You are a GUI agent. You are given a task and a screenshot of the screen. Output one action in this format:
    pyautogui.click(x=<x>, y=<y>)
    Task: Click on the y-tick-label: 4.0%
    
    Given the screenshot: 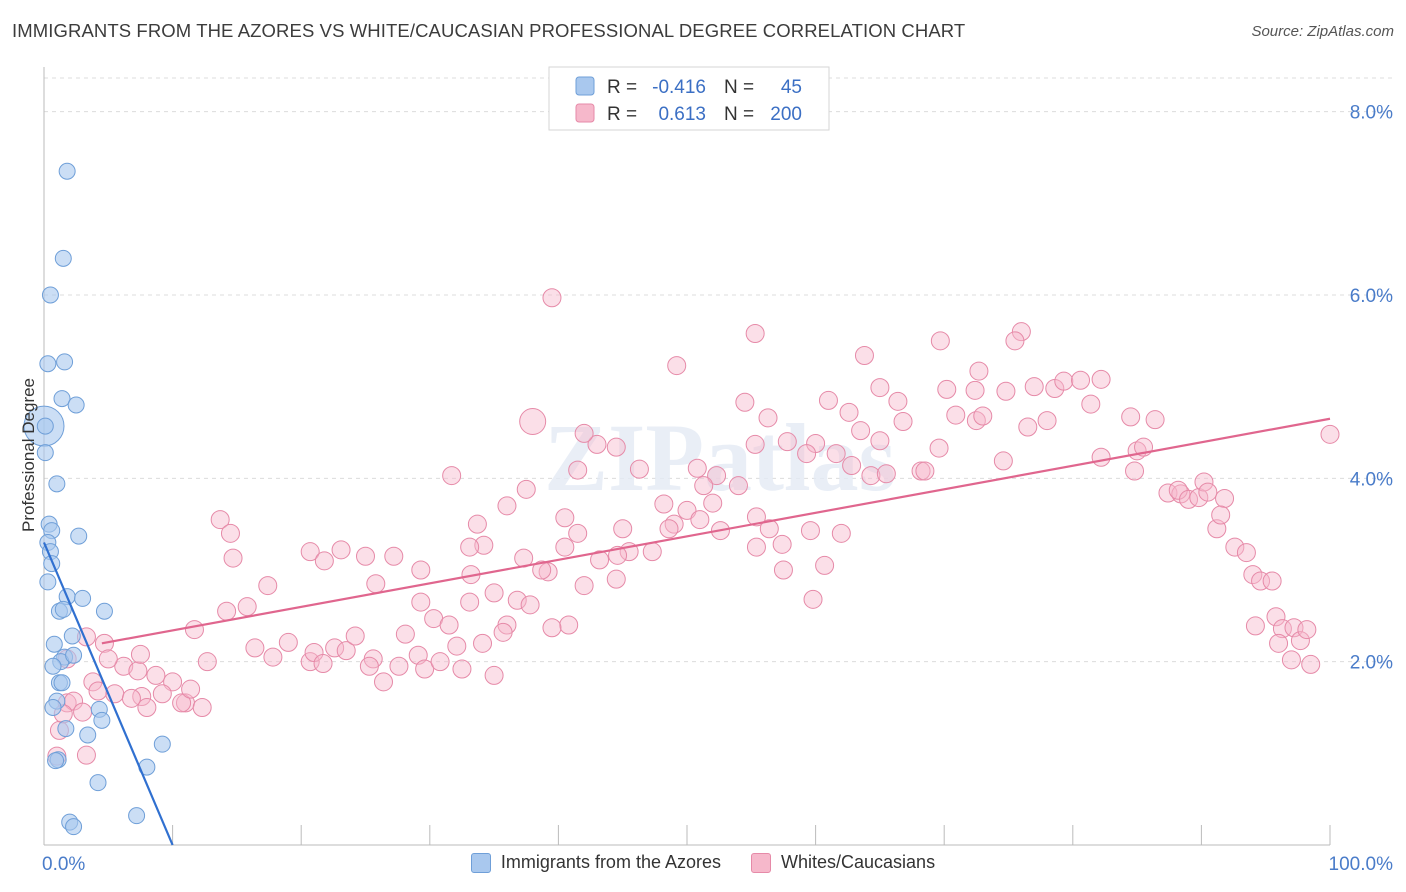 What is the action you would take?
    pyautogui.click(x=1371, y=479)
    